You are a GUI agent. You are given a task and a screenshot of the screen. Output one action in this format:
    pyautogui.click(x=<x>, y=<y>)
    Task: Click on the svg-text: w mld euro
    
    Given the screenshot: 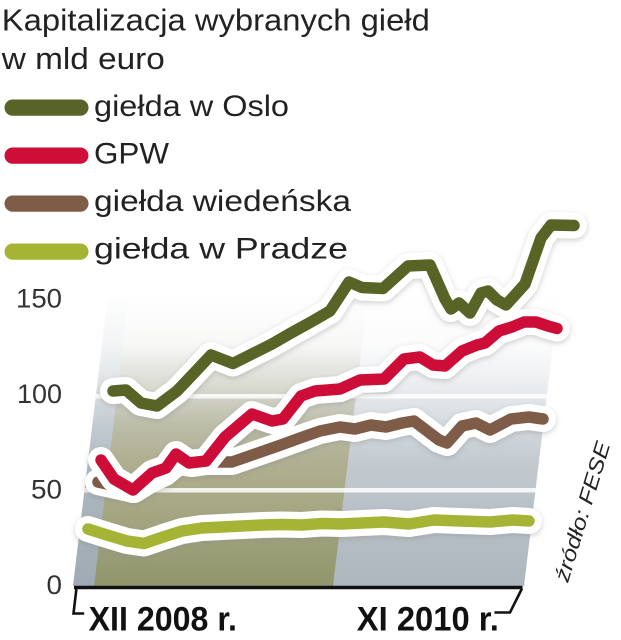 What is the action you would take?
    pyautogui.click(x=83, y=58)
    